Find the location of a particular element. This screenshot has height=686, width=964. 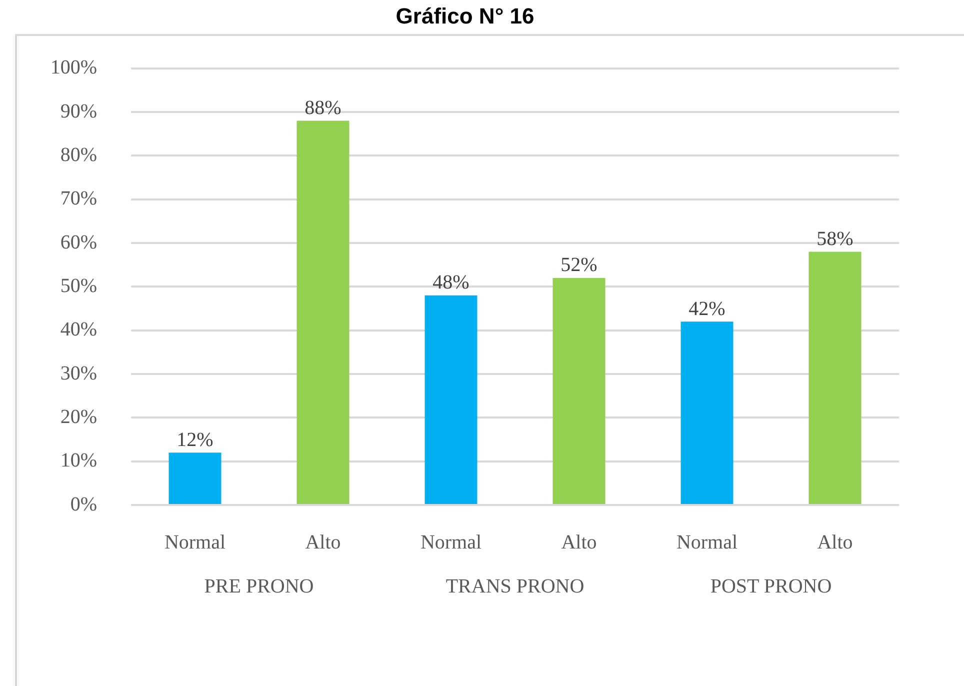

y-tick-label: 20% is located at coordinates (78, 417).